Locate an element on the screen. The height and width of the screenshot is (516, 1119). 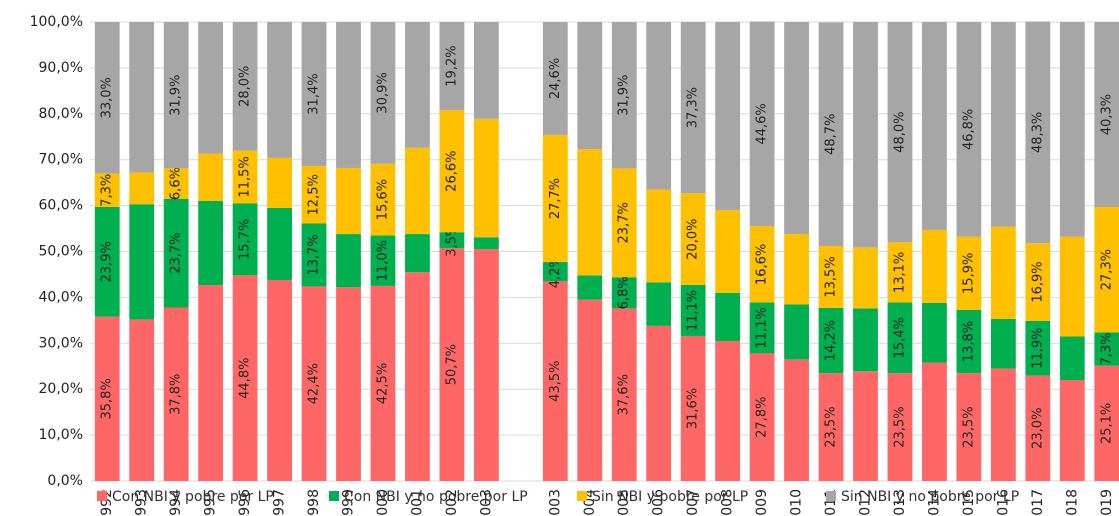
data-label: 16,9% is located at coordinates (1037, 281).